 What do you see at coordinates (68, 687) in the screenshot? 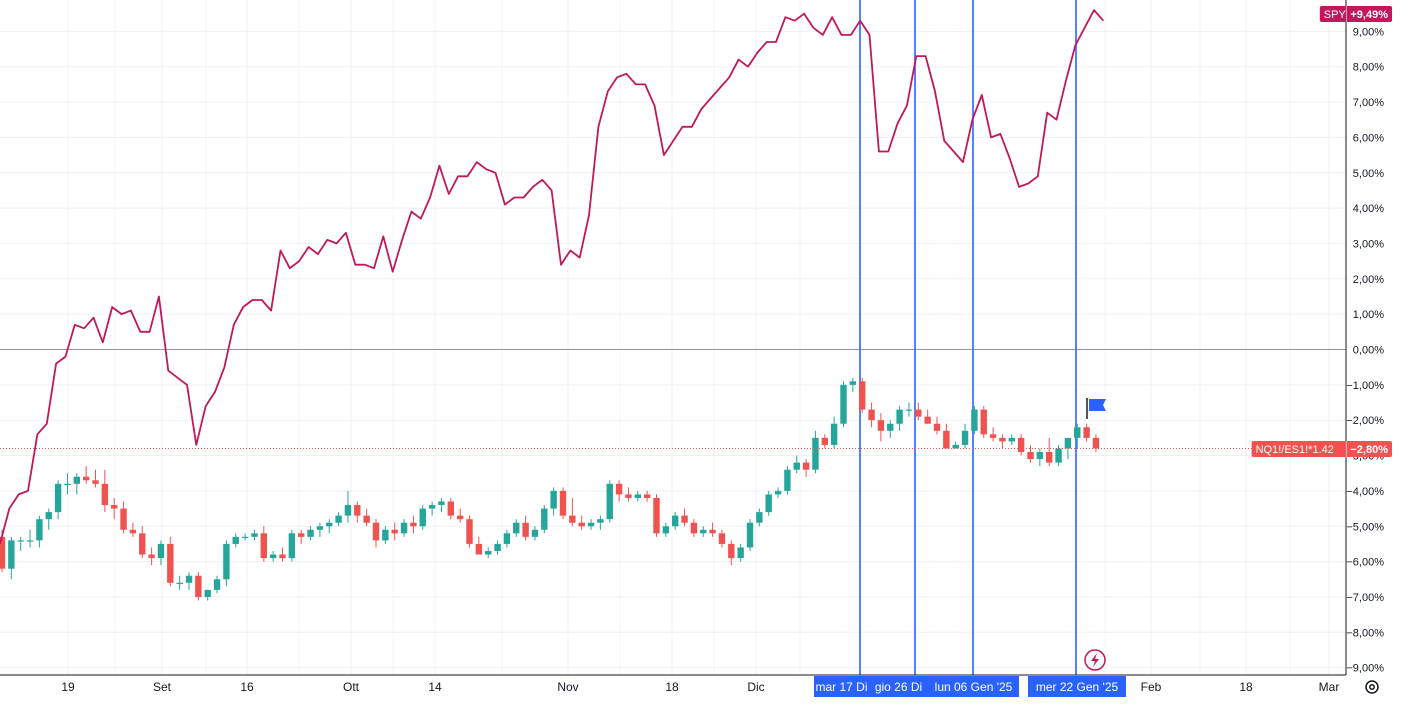
I see `x-tick-label: 19` at bounding box center [68, 687].